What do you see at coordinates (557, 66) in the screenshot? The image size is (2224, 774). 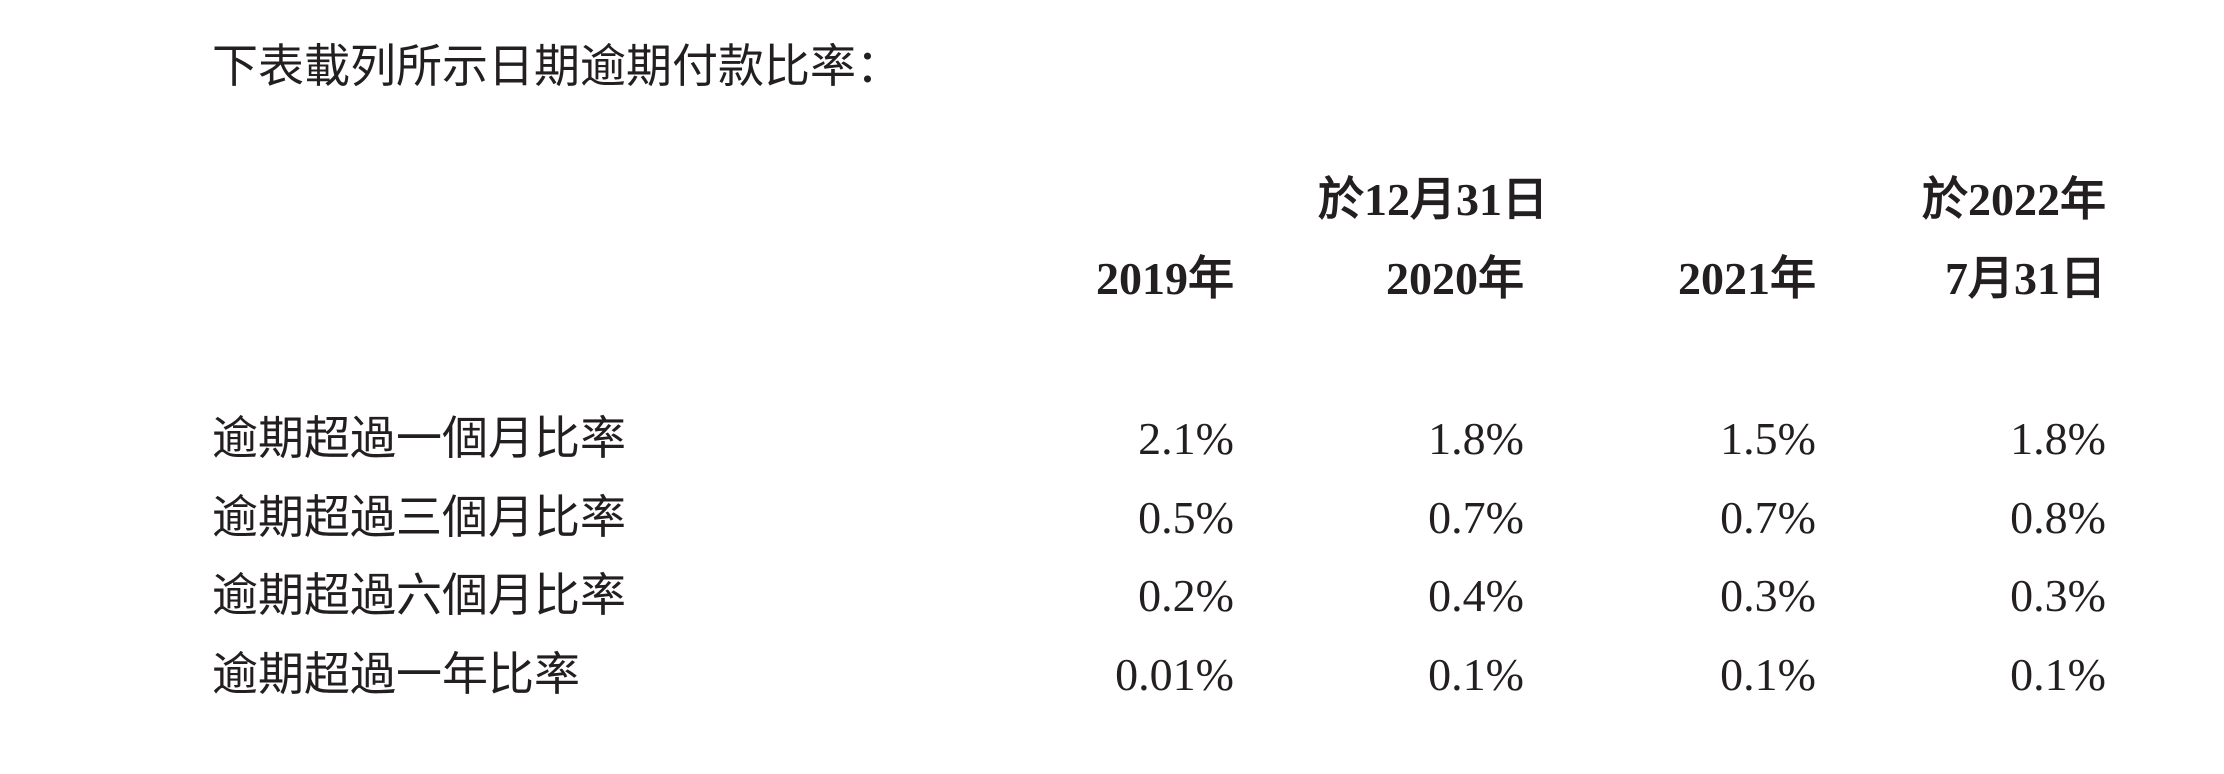 I see `intro: 下表載列所示日期逾期付款比率：` at bounding box center [557, 66].